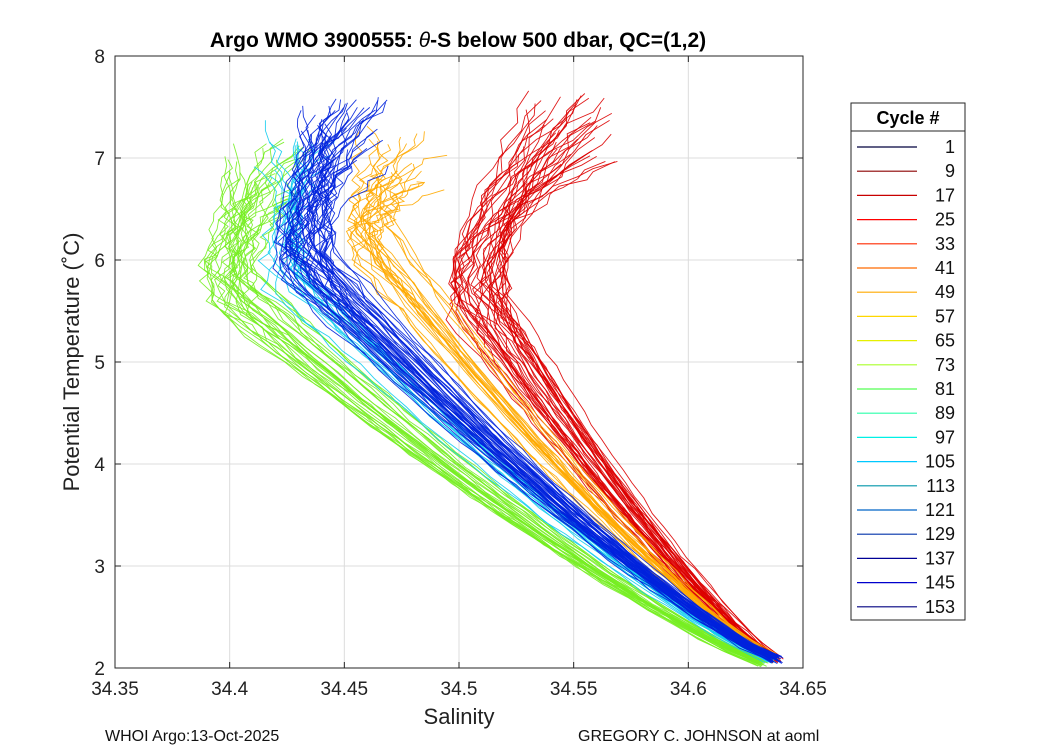 Image resolution: width=1050 pixels, height=750 pixels. Describe the element at coordinates (99, 465) in the screenshot. I see `y-tick-label: 4` at that location.